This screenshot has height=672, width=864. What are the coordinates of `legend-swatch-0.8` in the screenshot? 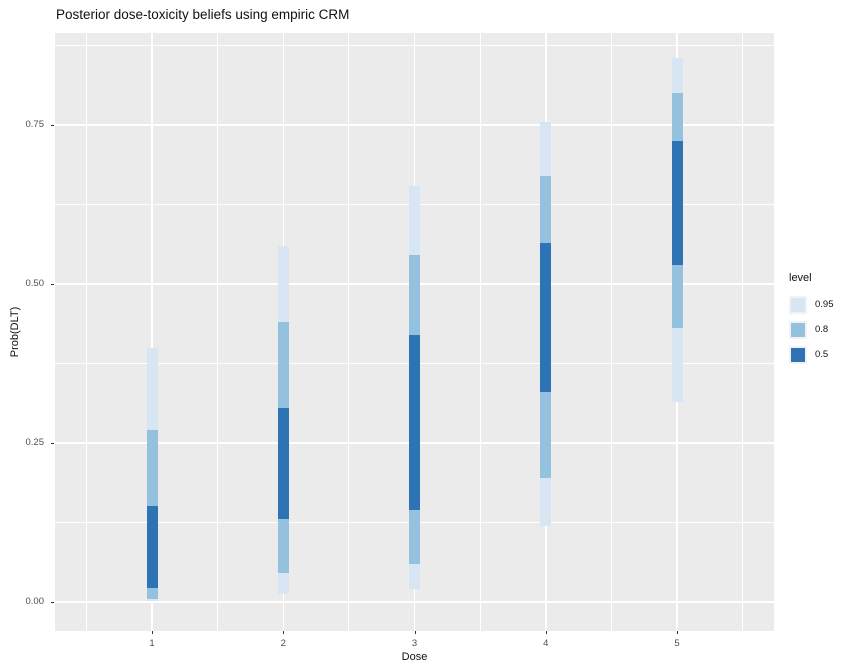 It's located at (798, 329).